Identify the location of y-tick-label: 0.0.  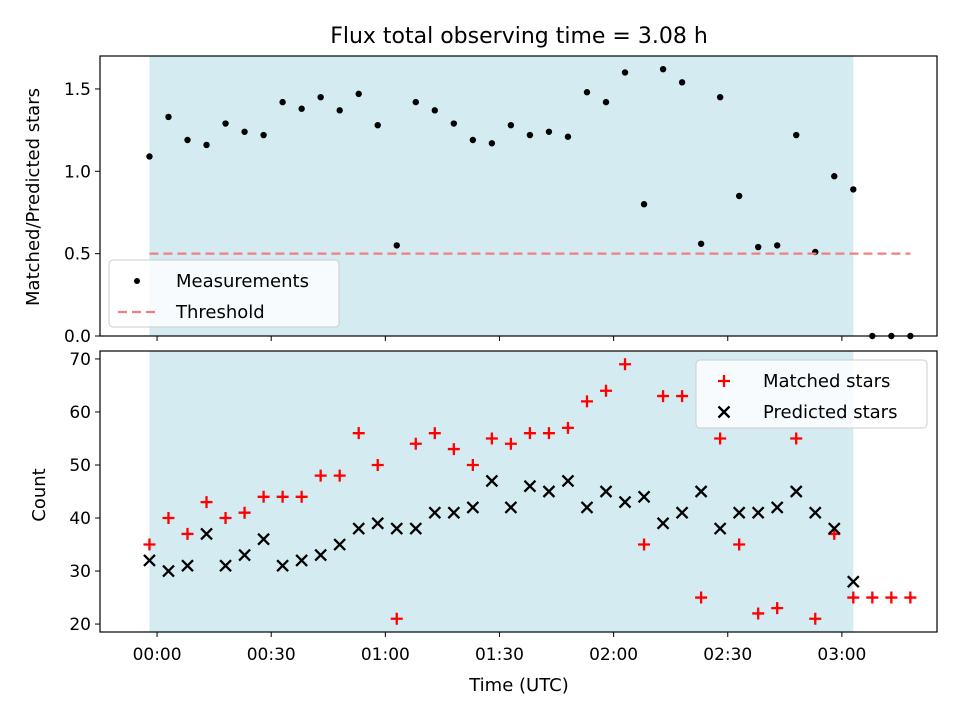
(77, 337).